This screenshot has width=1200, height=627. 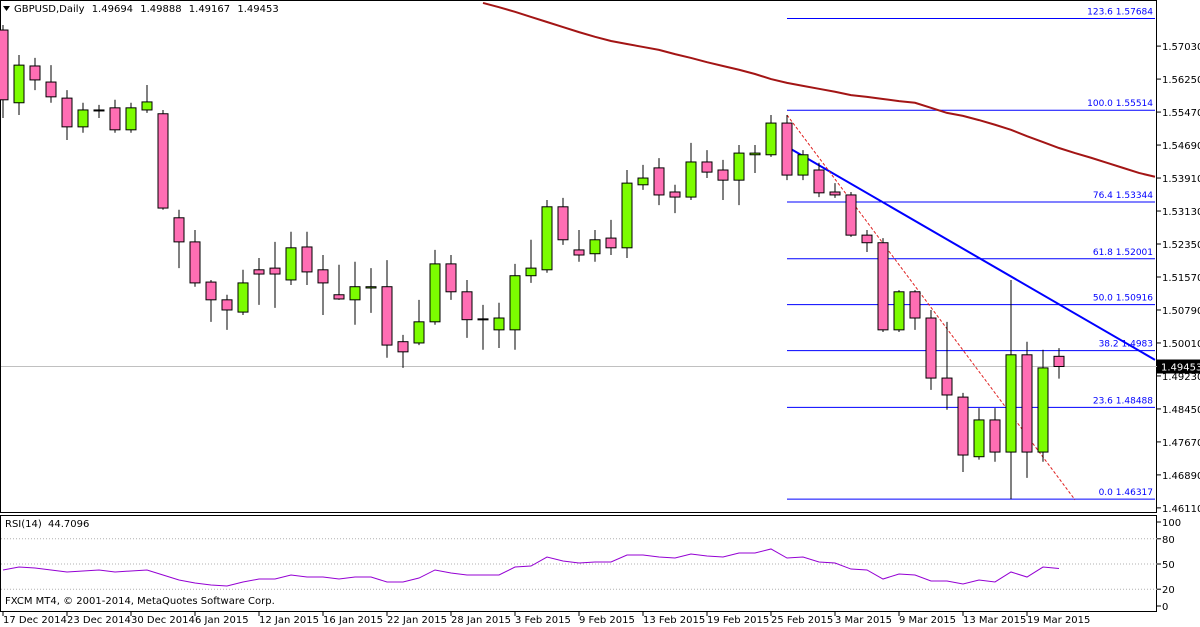 I want to click on fib-price-label: 1.50916, so click(x=1134, y=299).